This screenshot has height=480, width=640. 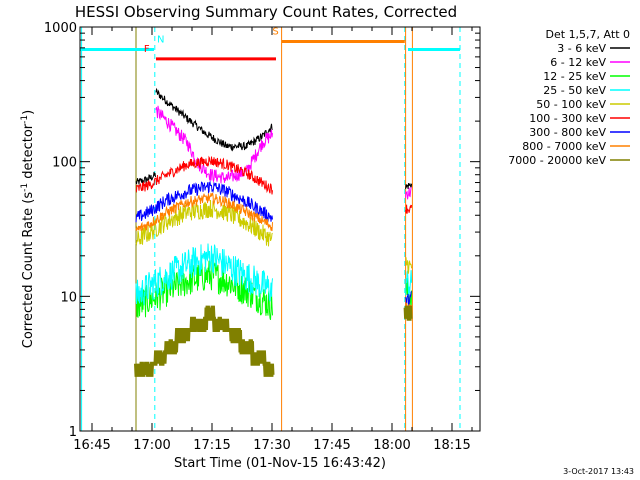 What do you see at coordinates (151, 445) in the screenshot?
I see `x-tick-label-1: 17:00` at bounding box center [151, 445].